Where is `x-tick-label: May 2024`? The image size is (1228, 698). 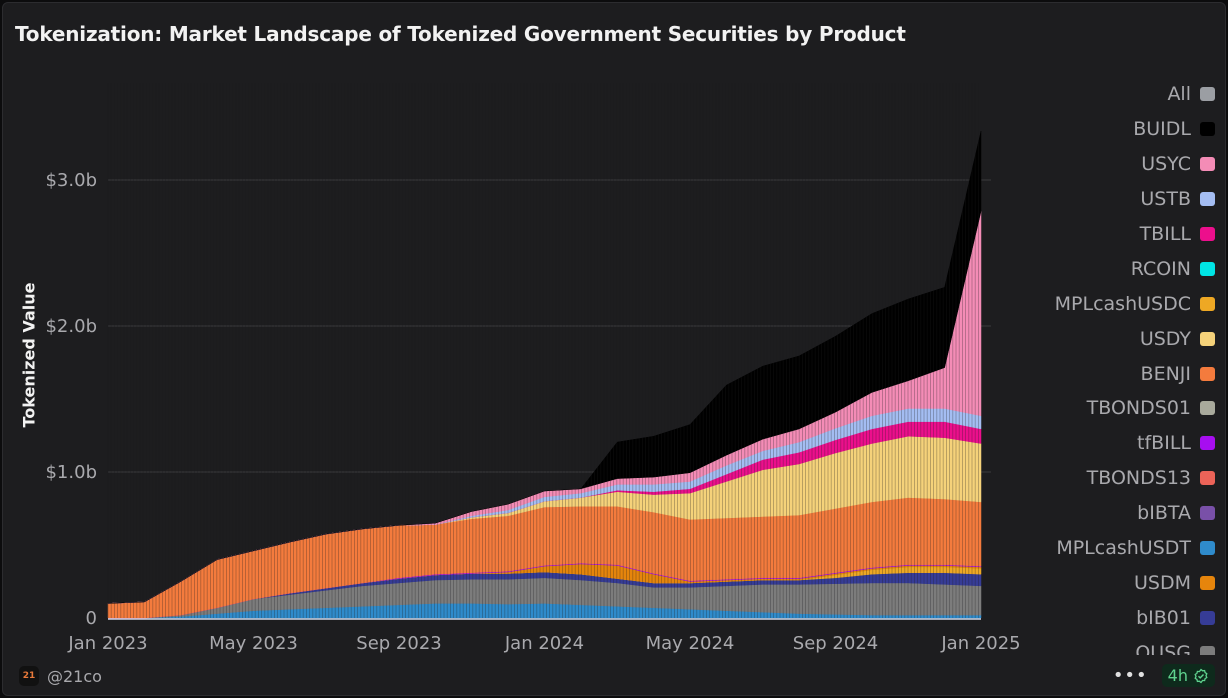 x-tick-label: May 2024 is located at coordinates (690, 643).